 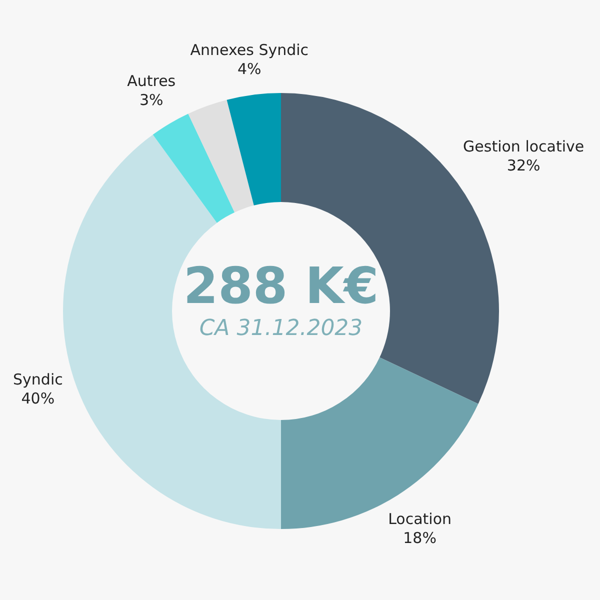 What do you see at coordinates (38, 379) in the screenshot?
I see `slice-label: Syndic` at bounding box center [38, 379].